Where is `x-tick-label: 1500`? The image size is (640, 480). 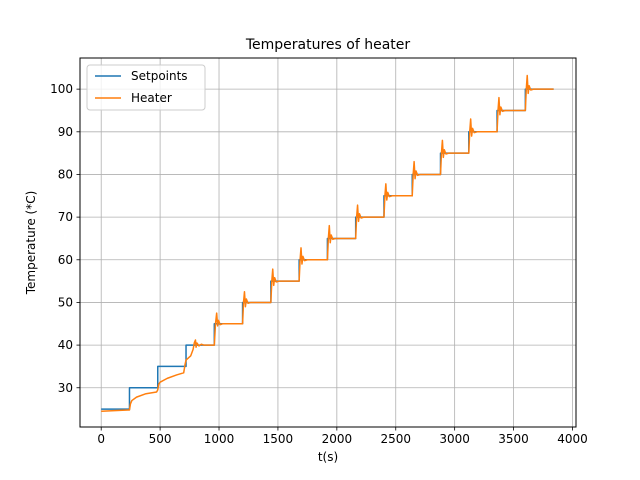
x-tick-label: 1500 is located at coordinates (278, 439).